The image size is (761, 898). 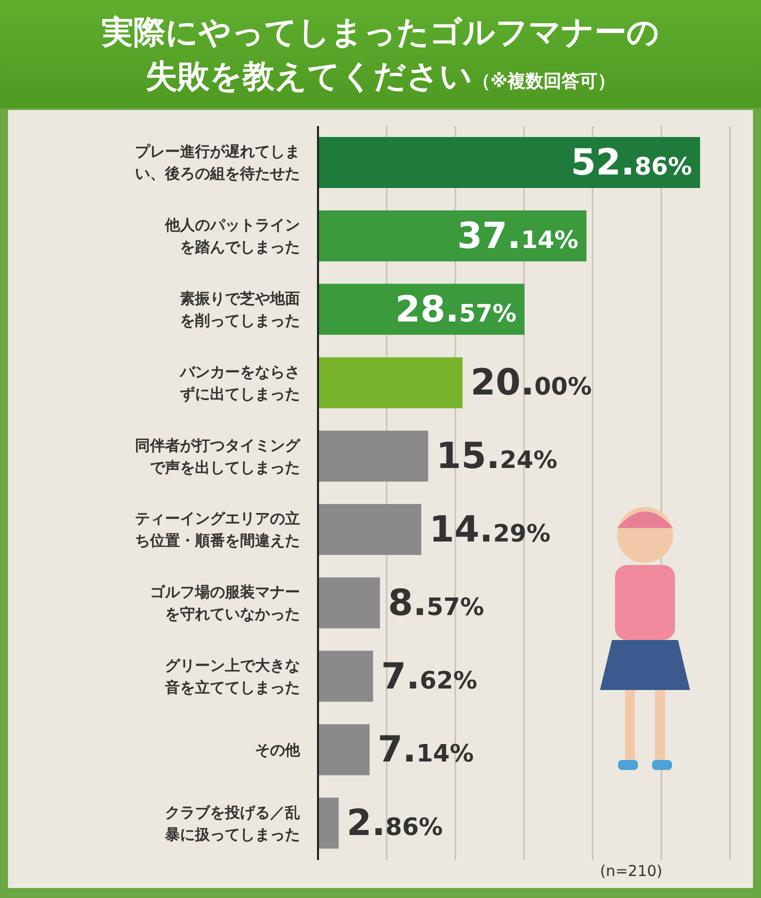 I want to click on data-label: 2.86%, so click(x=394, y=823).